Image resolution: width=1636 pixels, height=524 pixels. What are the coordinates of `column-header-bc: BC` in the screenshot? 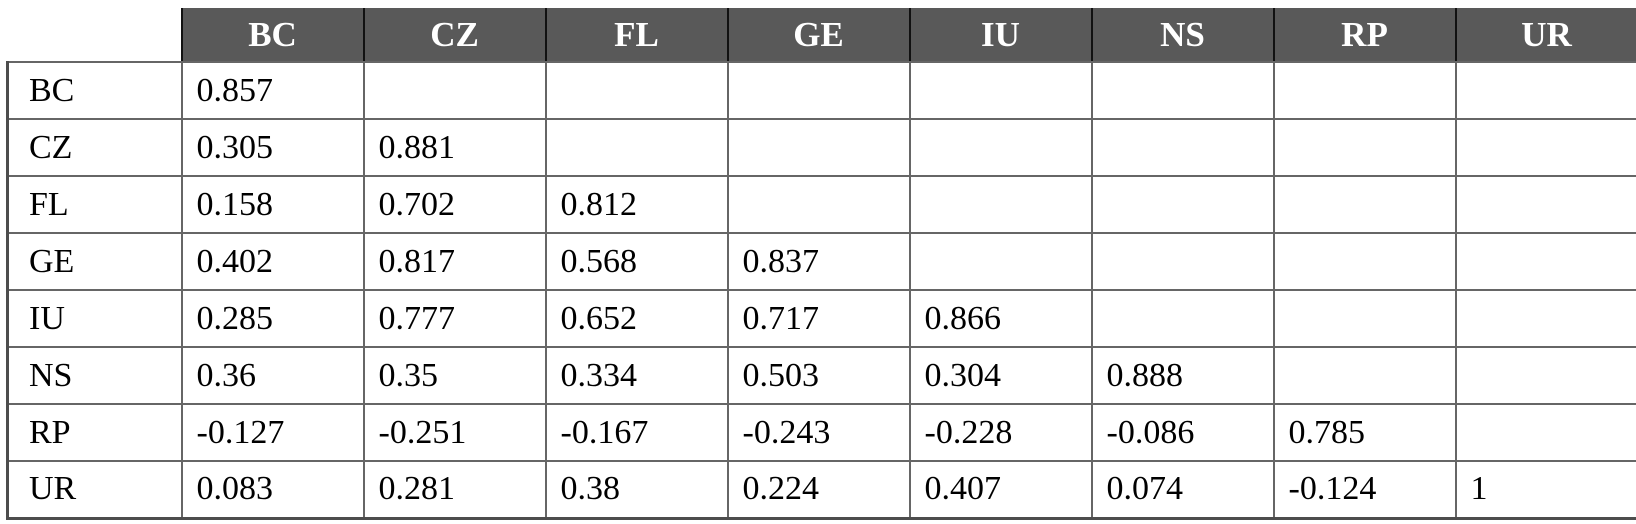 It's located at (272, 35).